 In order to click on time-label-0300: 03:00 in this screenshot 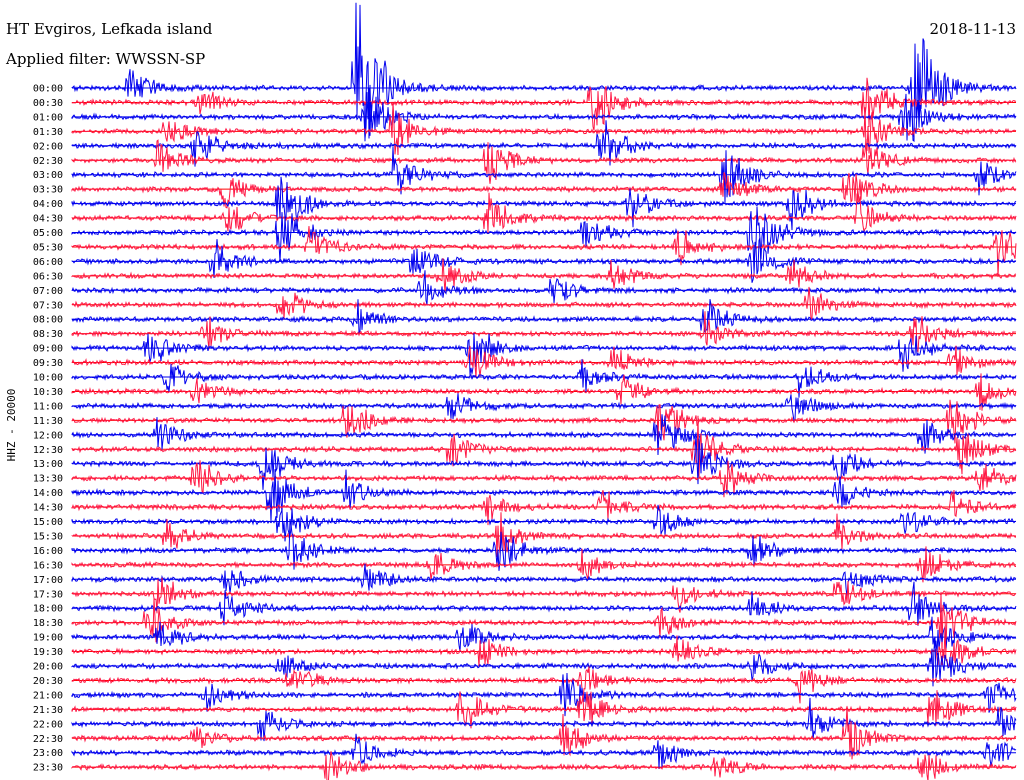, I will do `click(48, 175)`.